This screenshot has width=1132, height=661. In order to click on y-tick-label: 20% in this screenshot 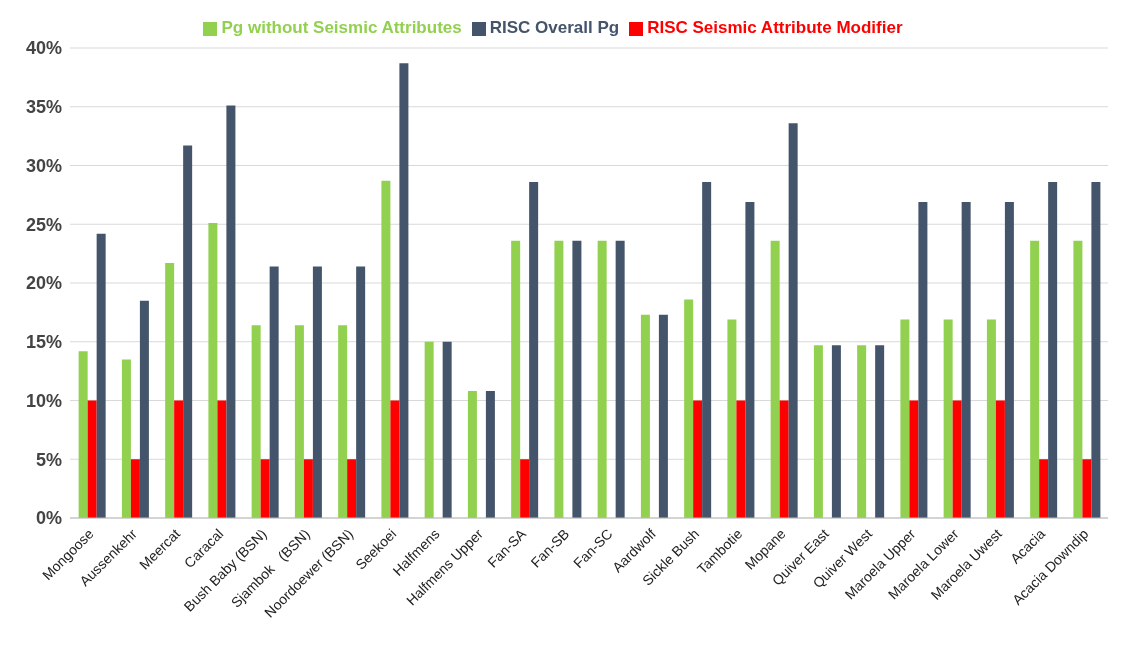, I will do `click(43, 283)`.